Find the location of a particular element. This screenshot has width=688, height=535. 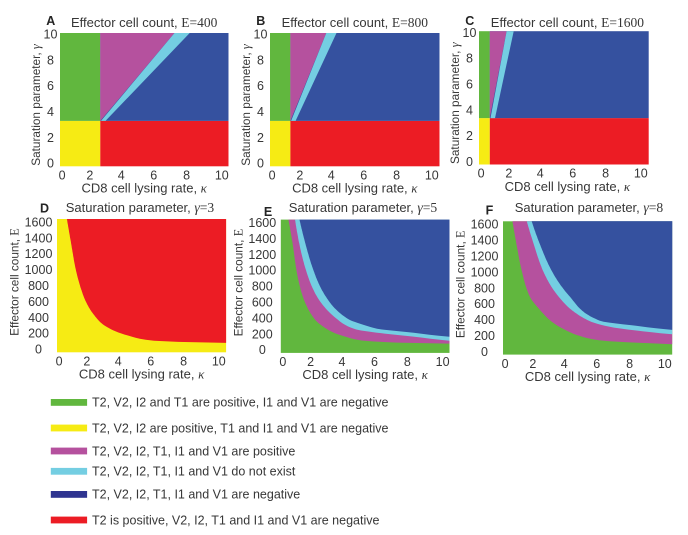

svg-text: 200 is located at coordinates (484, 336).